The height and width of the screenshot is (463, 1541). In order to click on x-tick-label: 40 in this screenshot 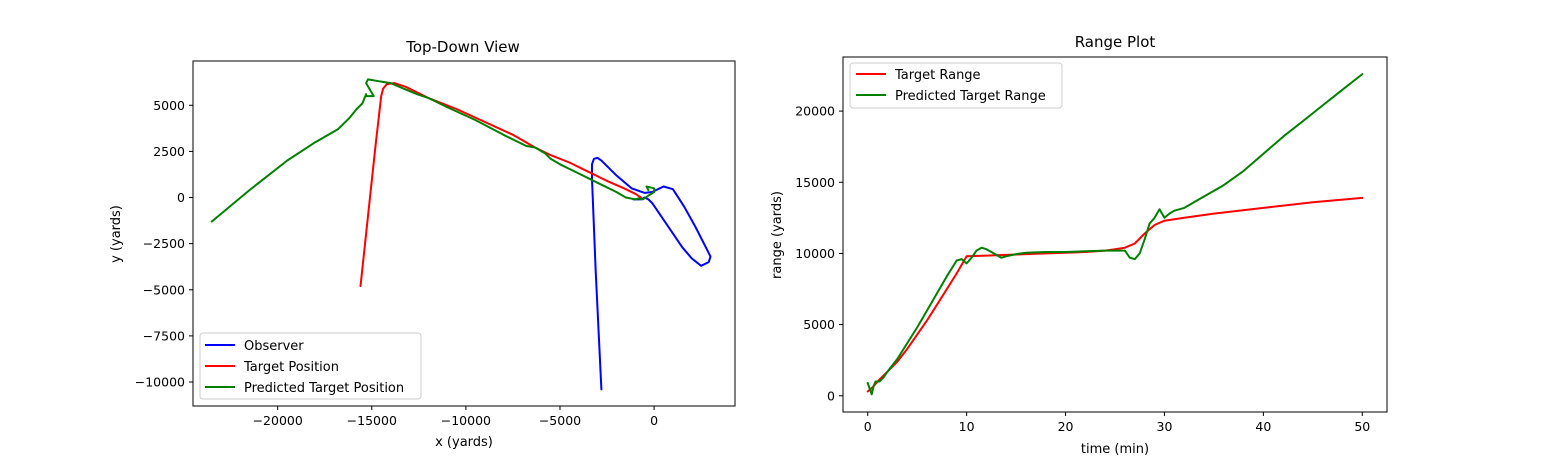, I will do `click(1263, 426)`.